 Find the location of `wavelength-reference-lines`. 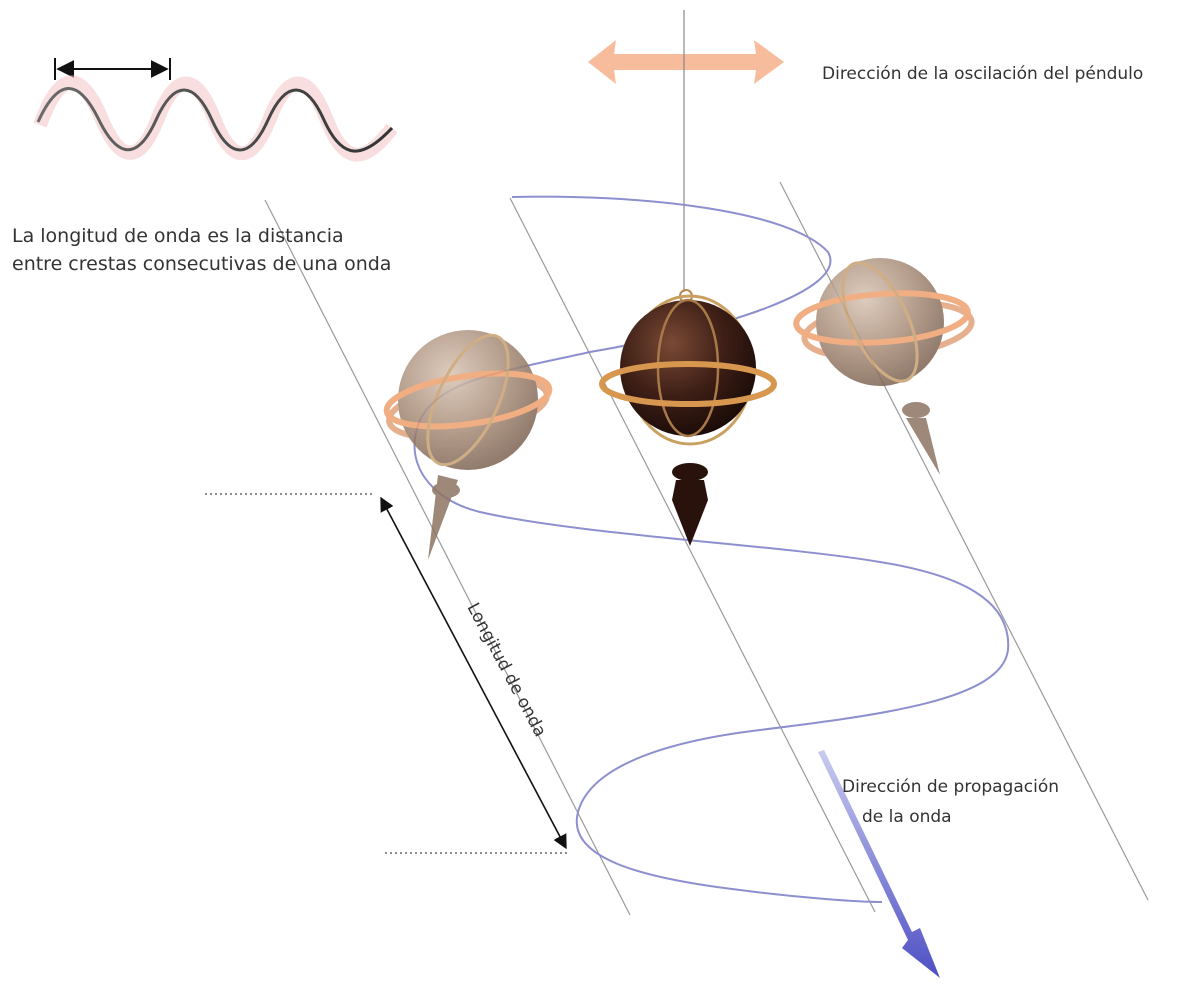

wavelength-reference-lines is located at coordinates (387, 673).